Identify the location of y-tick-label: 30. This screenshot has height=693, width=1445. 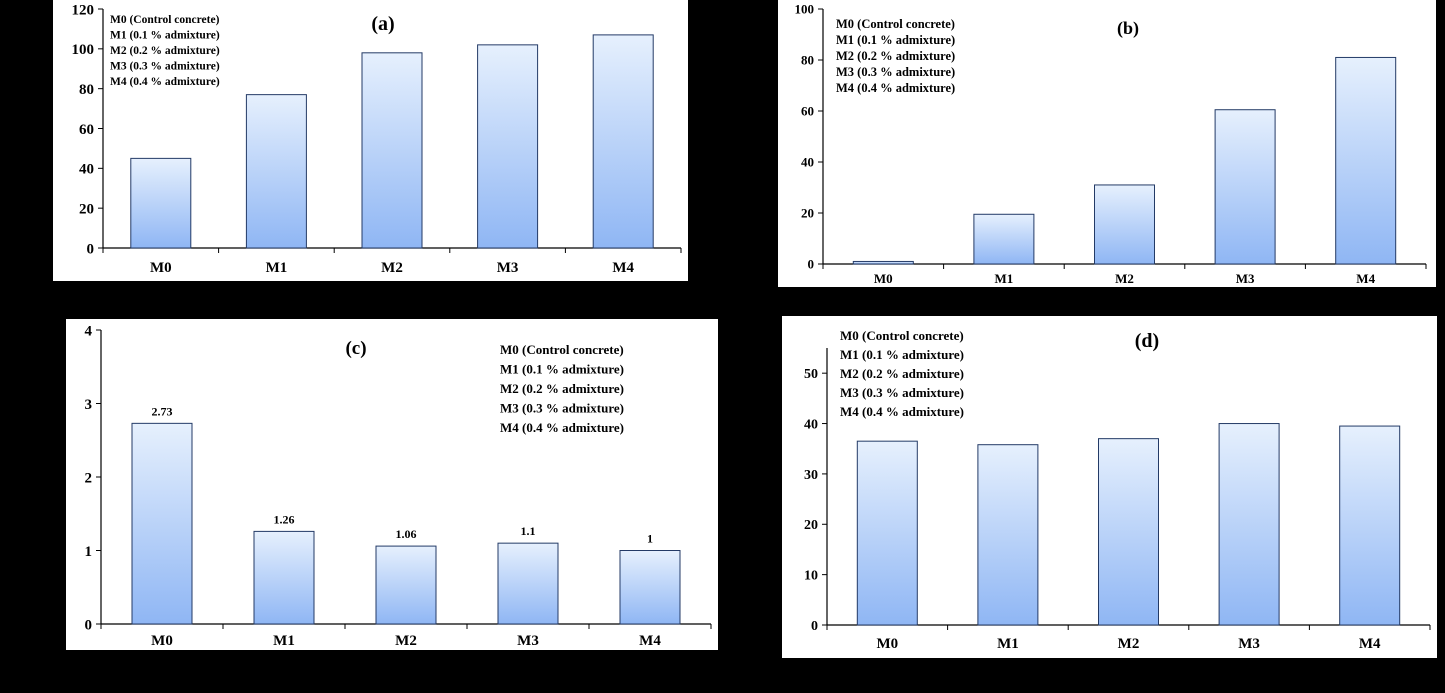
(811, 475).